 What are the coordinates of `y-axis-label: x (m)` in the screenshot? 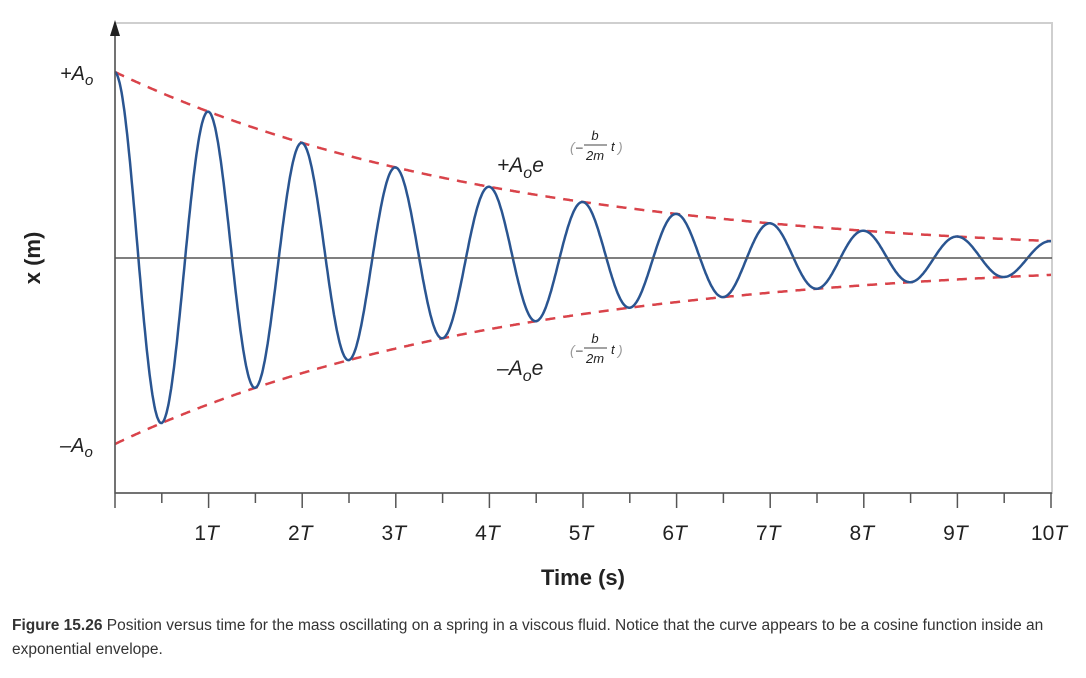 It's located at (32, 258).